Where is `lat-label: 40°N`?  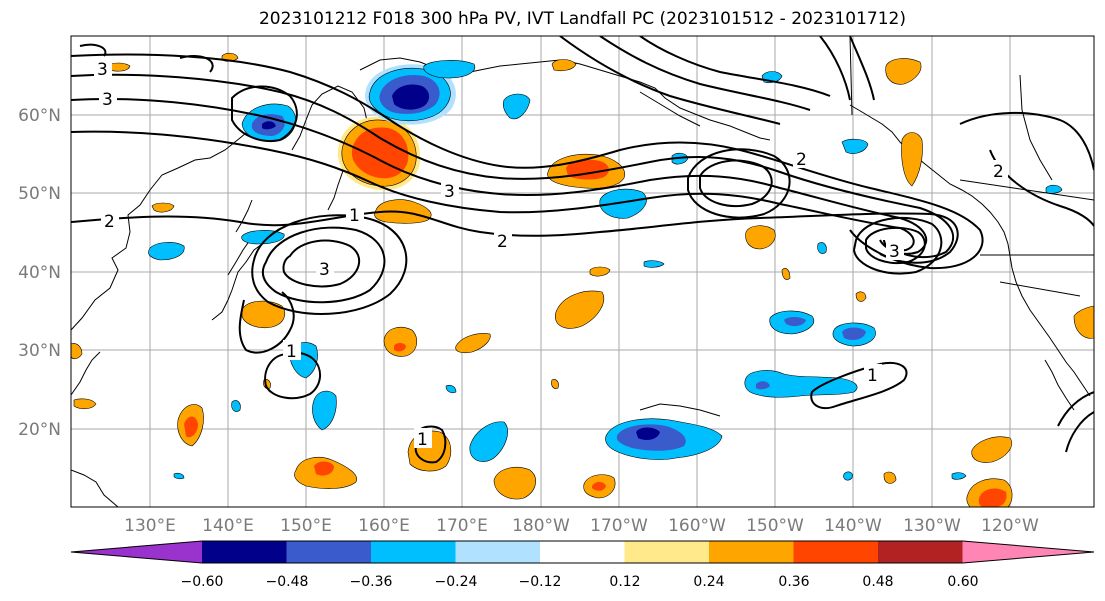
lat-label: 40°N is located at coordinates (39, 273).